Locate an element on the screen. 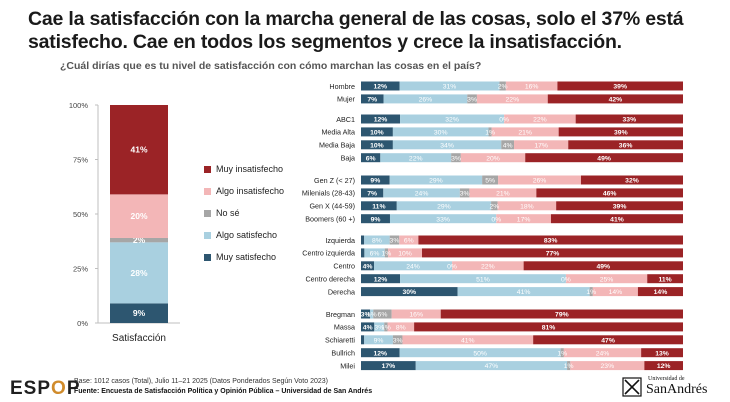  hbar-data-label: 1% is located at coordinates (372, 315).